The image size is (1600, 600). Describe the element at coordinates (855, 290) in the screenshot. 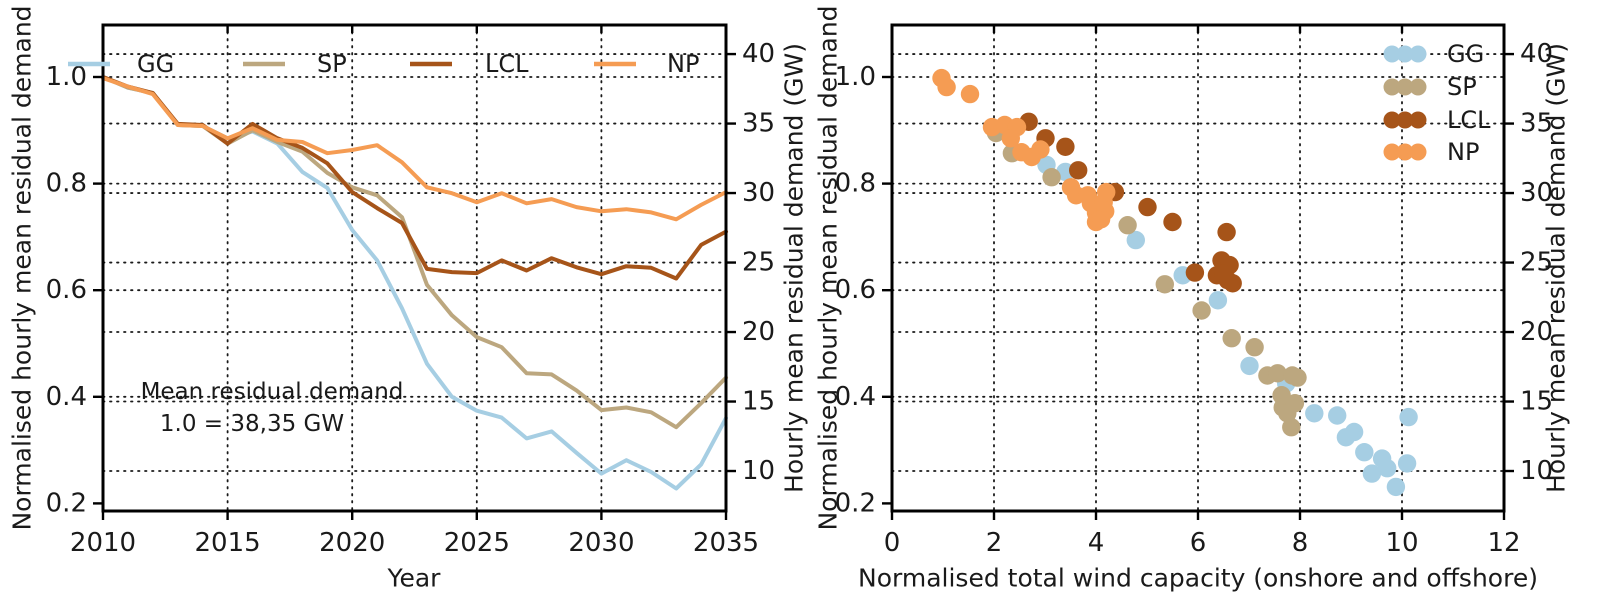

I see `right-tick-label-yl-0.6: 0.6` at that location.